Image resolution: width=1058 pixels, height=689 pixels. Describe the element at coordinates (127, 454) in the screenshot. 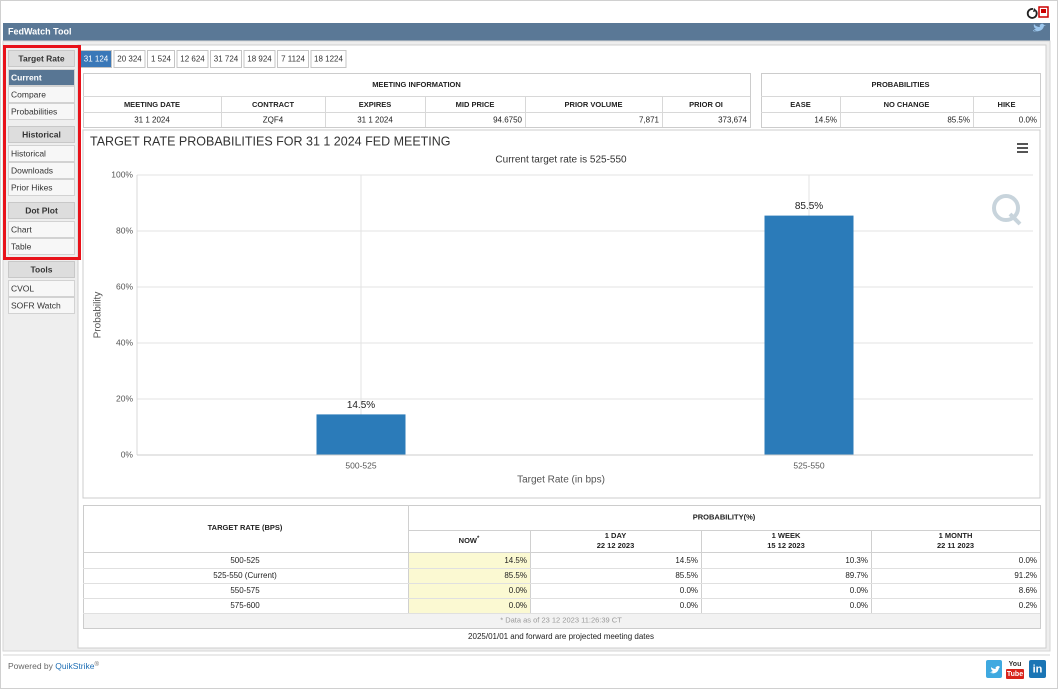

I see `y-tick-label: 0%` at that location.